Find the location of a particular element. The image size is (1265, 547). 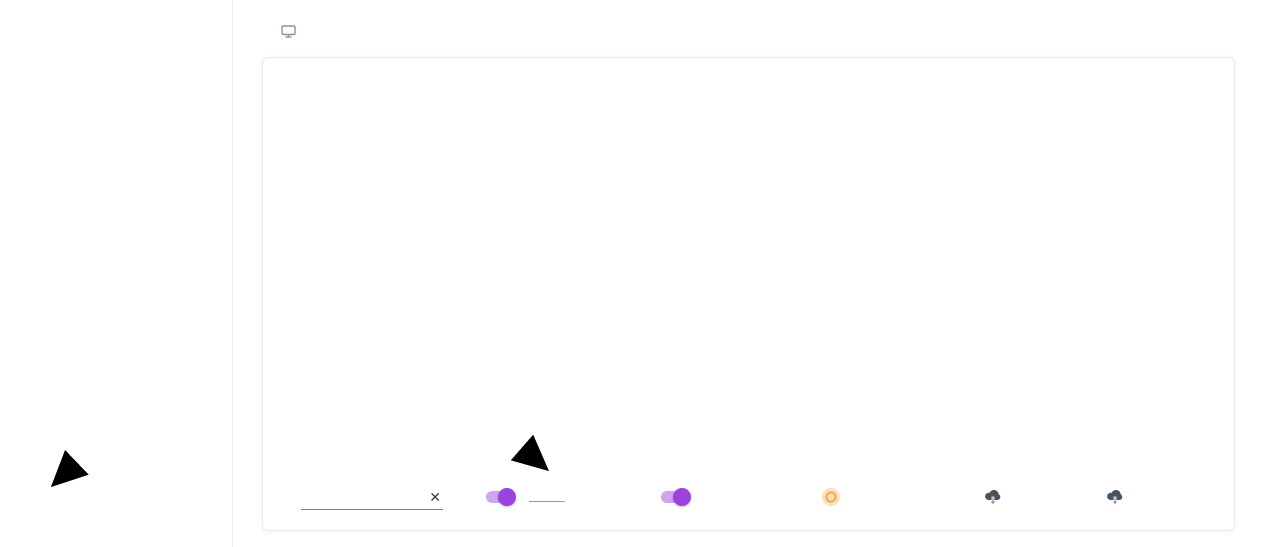

outside-links-control is located at coordinates (679, 497).